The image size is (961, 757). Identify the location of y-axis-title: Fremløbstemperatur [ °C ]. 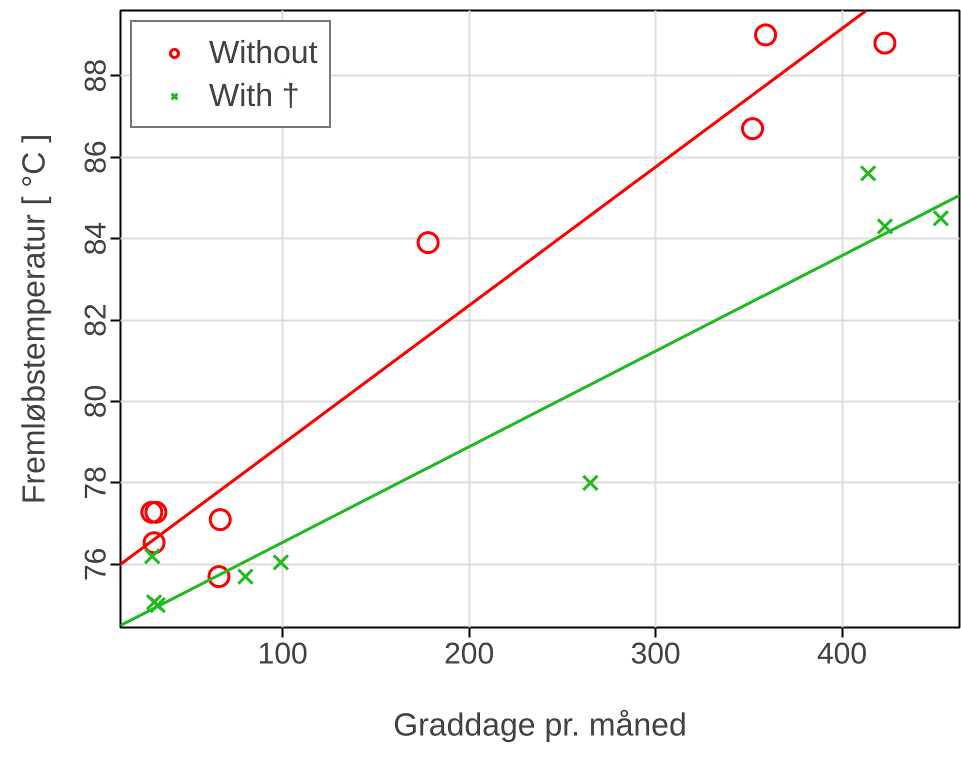
(34, 319).